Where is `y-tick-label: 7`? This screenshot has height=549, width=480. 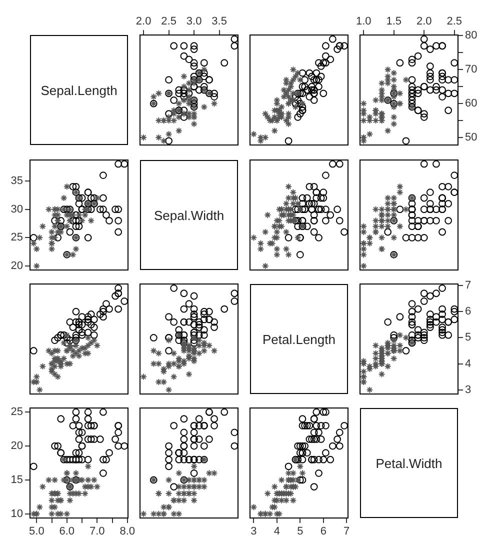 y-tick-label: 7 is located at coordinates (468, 286).